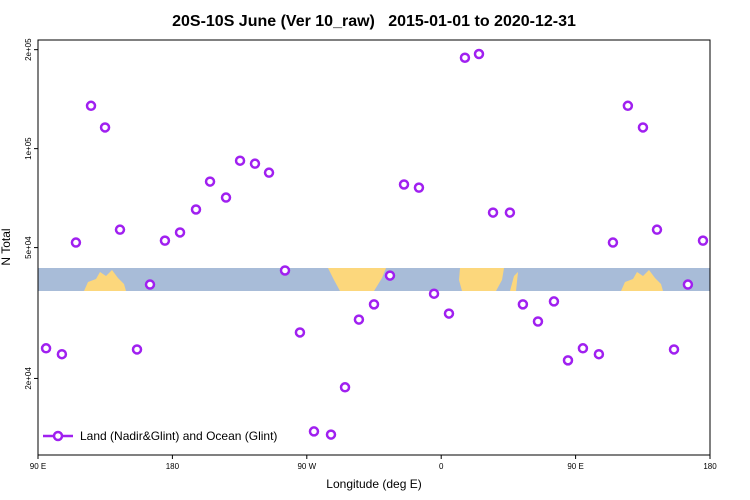 This screenshot has width=750, height=500. What do you see at coordinates (28, 49) in the screenshot?
I see `y-tick-label: 2e+05` at bounding box center [28, 49].